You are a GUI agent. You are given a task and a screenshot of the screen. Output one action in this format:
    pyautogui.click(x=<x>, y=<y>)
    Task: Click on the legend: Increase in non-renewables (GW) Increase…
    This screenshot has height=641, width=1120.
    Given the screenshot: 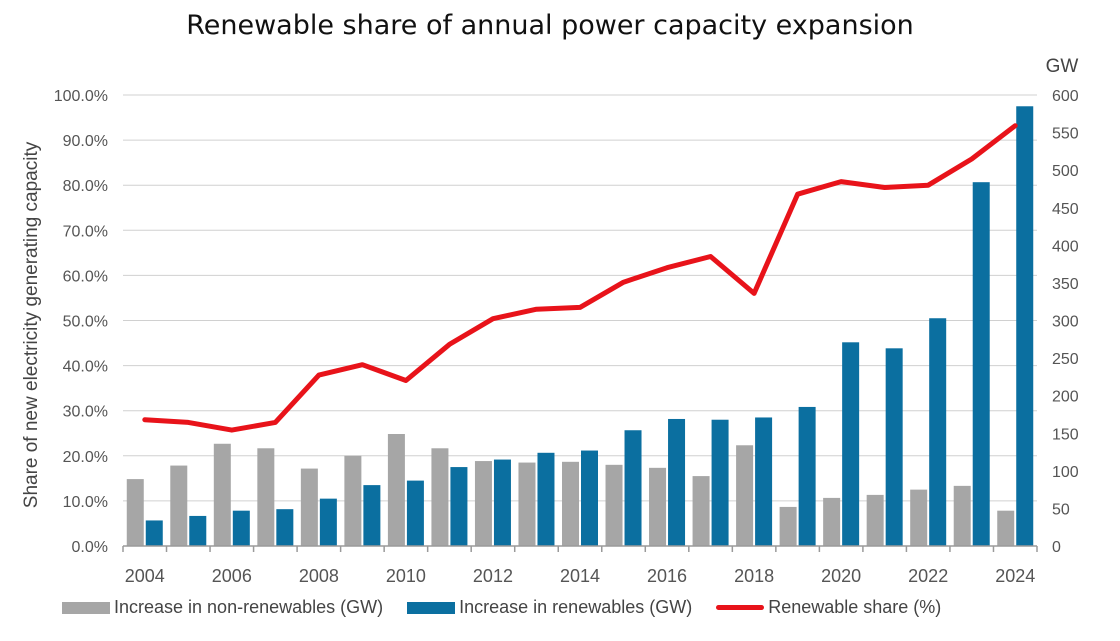 What is the action you would take?
    pyautogui.click(x=513, y=607)
    